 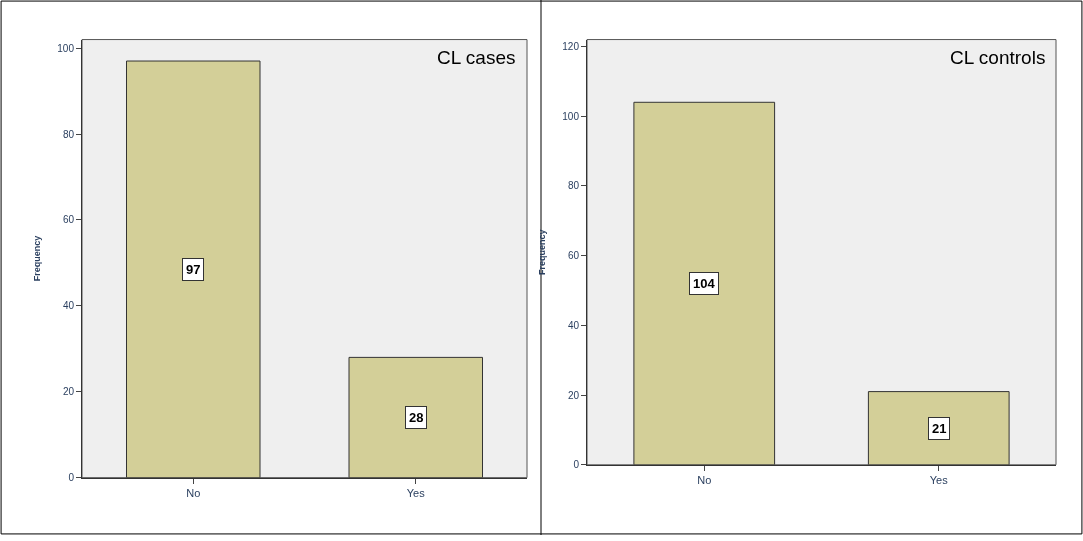 I want to click on chart-title: CL controls, so click(x=998, y=57).